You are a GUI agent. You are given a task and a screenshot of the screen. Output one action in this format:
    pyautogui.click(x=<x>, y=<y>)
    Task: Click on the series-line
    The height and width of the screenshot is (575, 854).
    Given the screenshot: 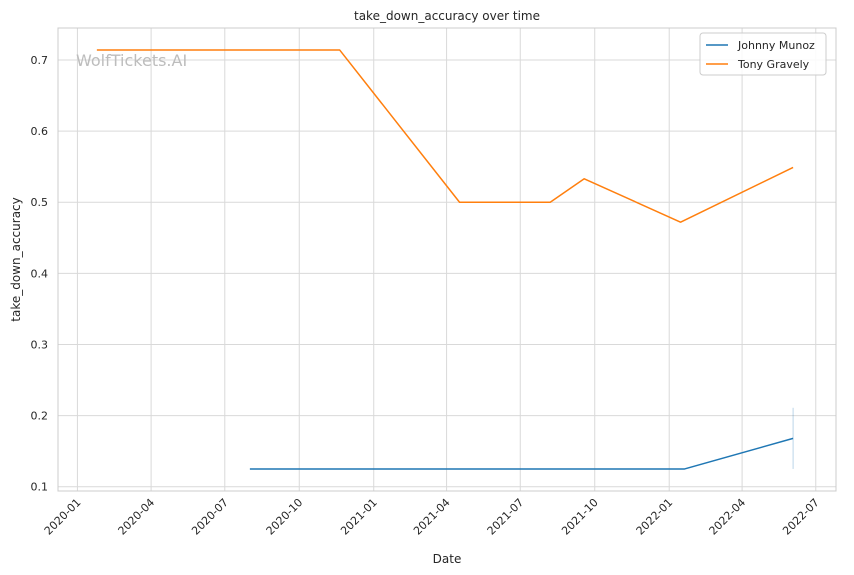 What is the action you would take?
    pyautogui.click(x=521, y=453)
    